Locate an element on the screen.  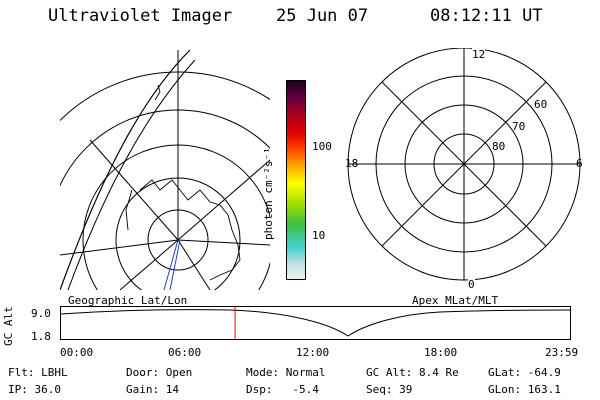
coastline is located at coordinates (183, 182).